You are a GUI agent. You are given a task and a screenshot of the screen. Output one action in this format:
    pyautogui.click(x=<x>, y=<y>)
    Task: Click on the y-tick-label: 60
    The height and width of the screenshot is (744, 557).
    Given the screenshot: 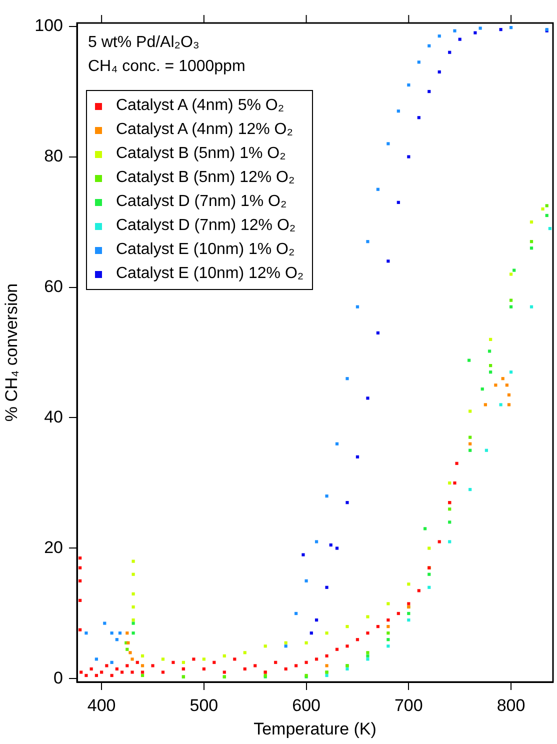 What is the action you would take?
    pyautogui.click(x=53, y=286)
    